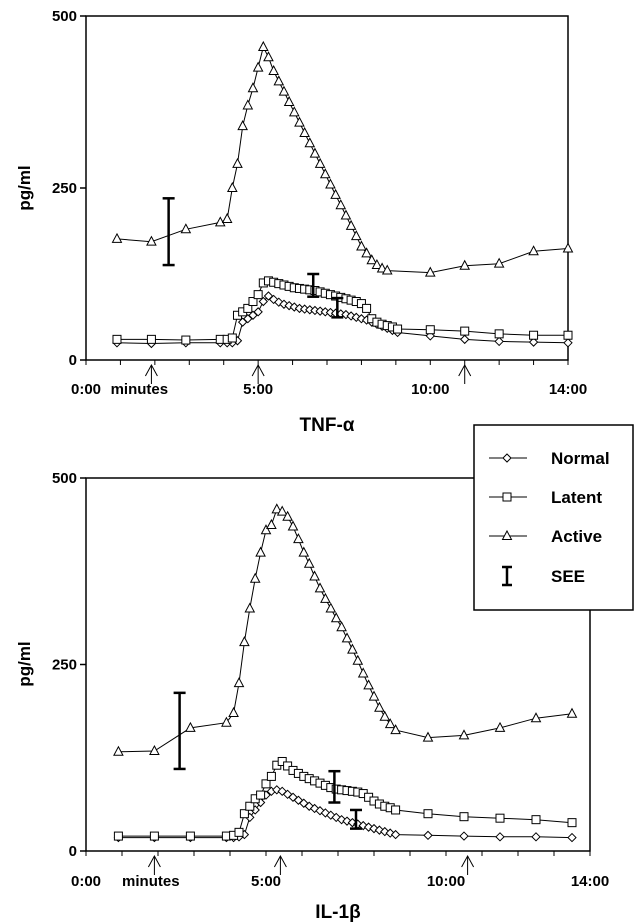 The image size is (635, 922). What do you see at coordinates (327, 425) in the screenshot?
I see `chart-title: TNF-α` at bounding box center [327, 425].